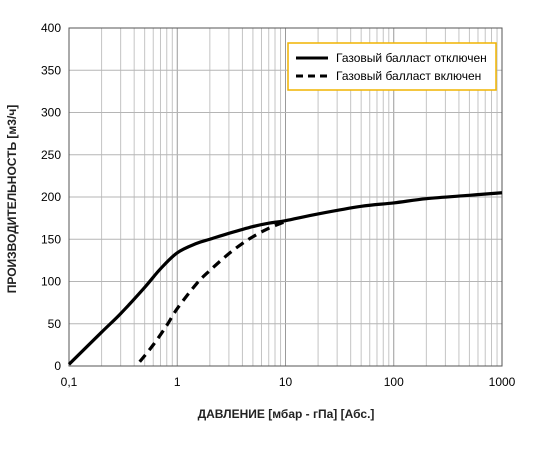  What do you see at coordinates (394, 382) in the screenshot?
I see `x-tick-label: 100` at bounding box center [394, 382].